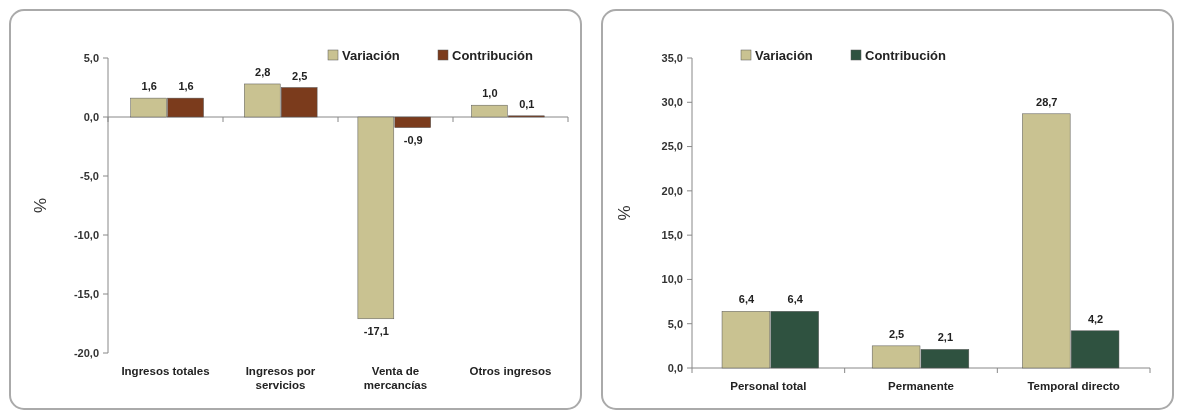 The width and height of the screenshot is (1183, 419). What do you see at coordinates (672, 146) in the screenshot?
I see `y-tick-label: 25,0` at bounding box center [672, 146].